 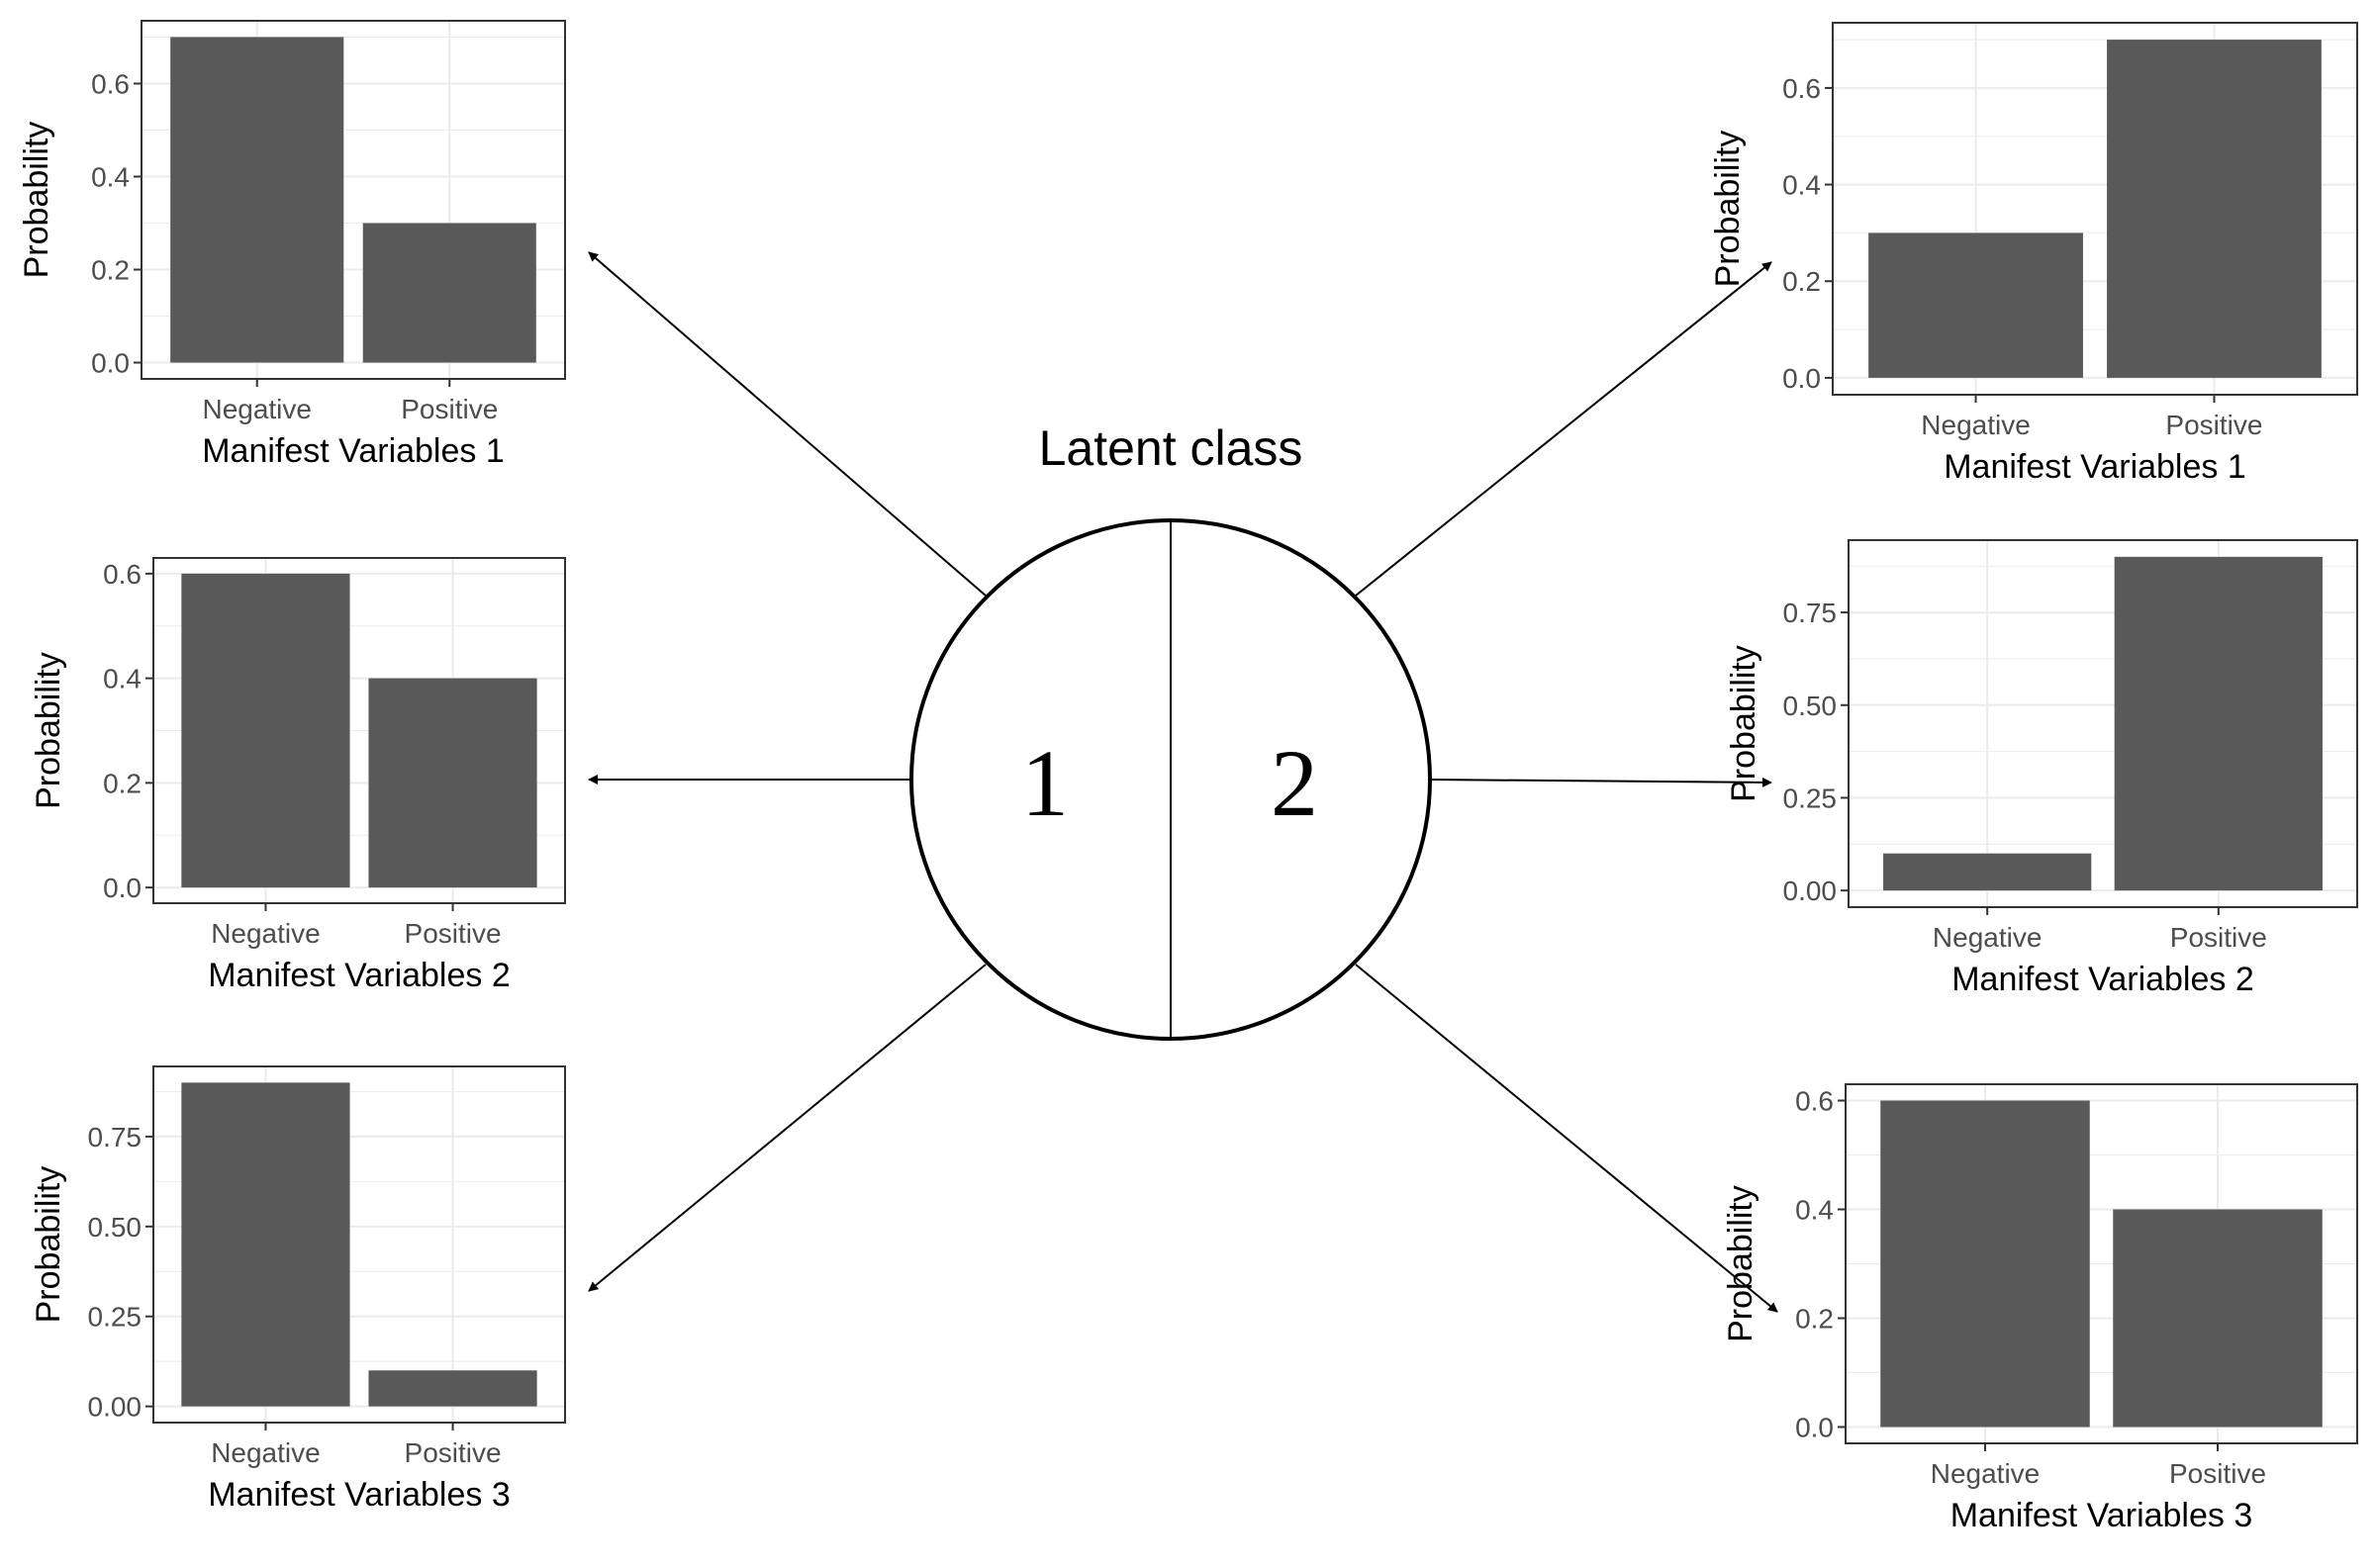 What do you see at coordinates (787, 1128) in the screenshot?
I see `arrow-class1-var3` at bounding box center [787, 1128].